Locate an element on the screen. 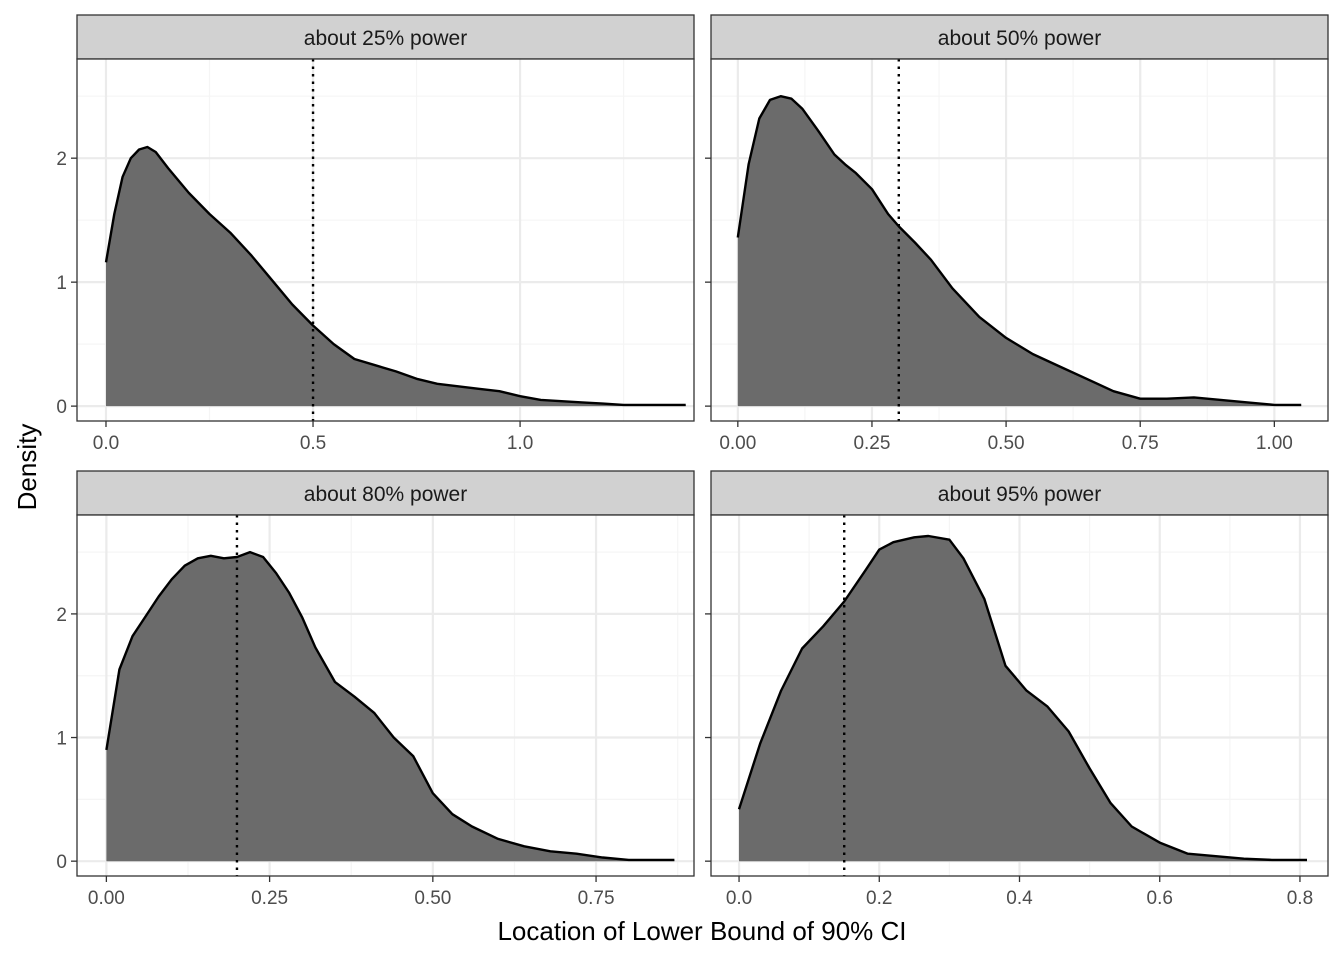 The width and height of the screenshot is (1344, 960). x-tick-label: 0.5 is located at coordinates (313, 443).